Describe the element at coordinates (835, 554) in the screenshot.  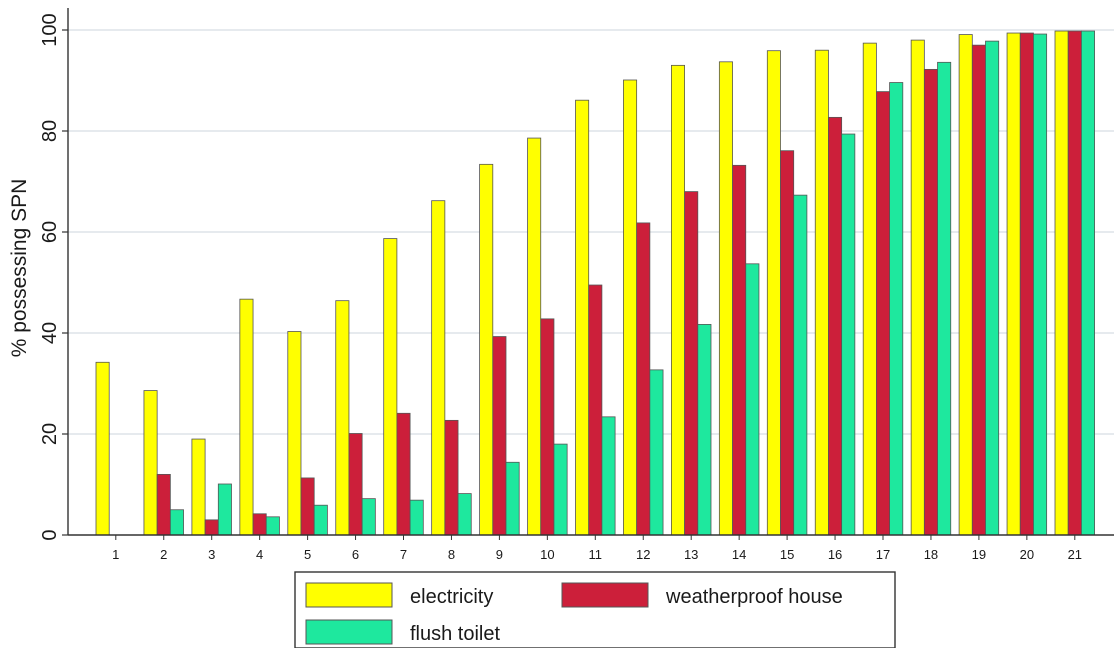
I see `x-tick-label: 16` at that location.